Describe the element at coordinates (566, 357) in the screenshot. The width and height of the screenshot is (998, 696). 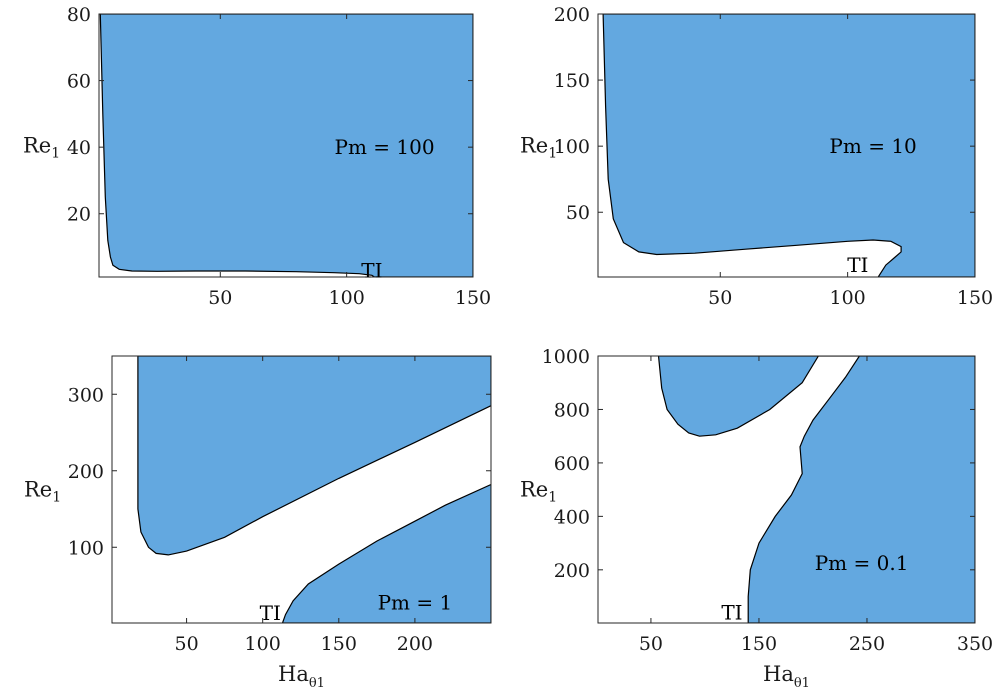
I see `y-tick-label: 1000` at that location.